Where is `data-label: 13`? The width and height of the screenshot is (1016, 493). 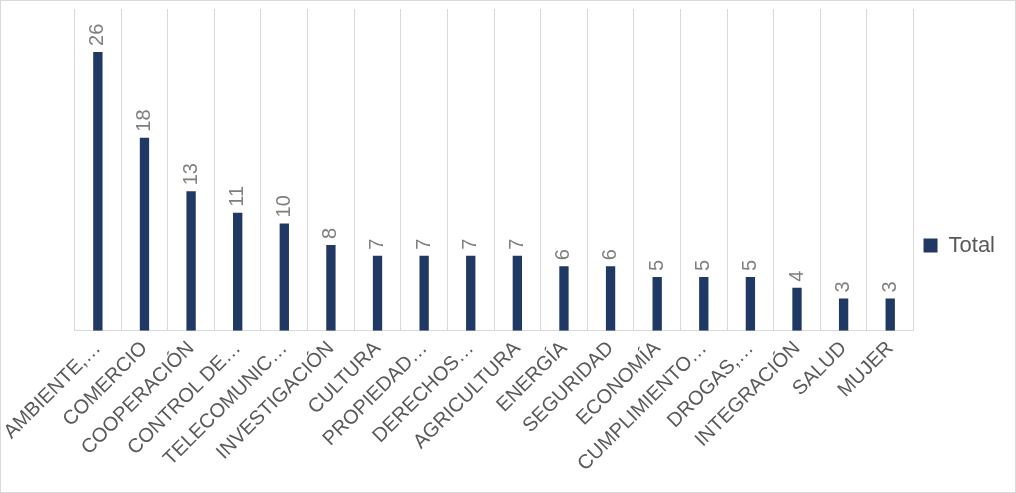
data-label: 13 is located at coordinates (189, 174).